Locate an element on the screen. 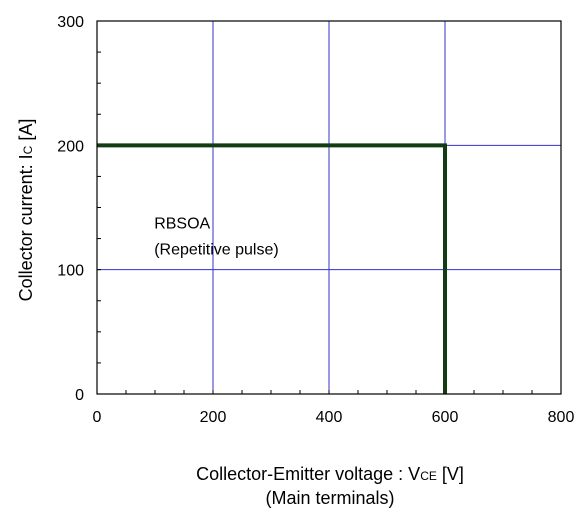  y-tick-label: 0 is located at coordinates (79, 395).